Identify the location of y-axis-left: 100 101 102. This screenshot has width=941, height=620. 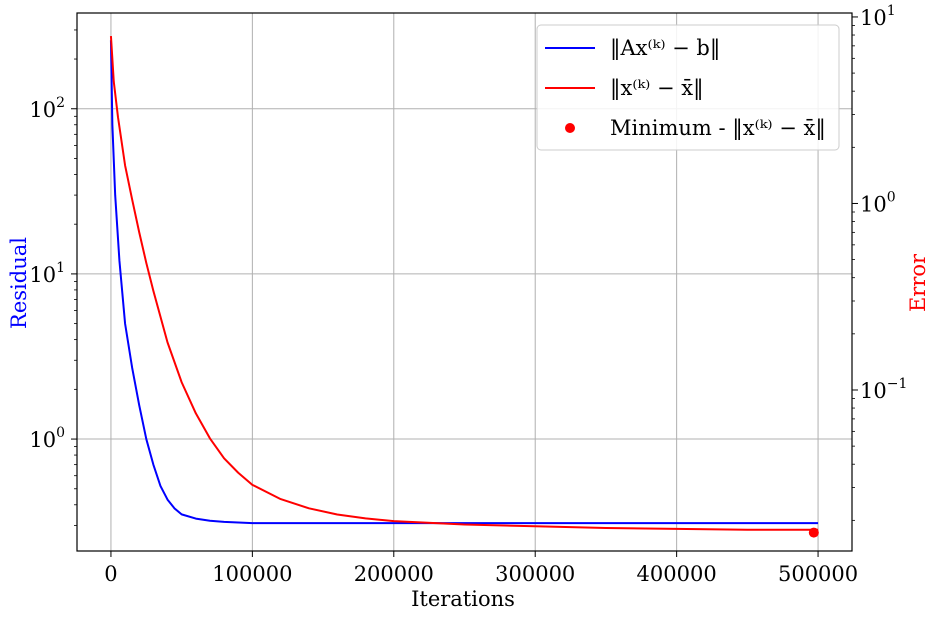
(53, 277).